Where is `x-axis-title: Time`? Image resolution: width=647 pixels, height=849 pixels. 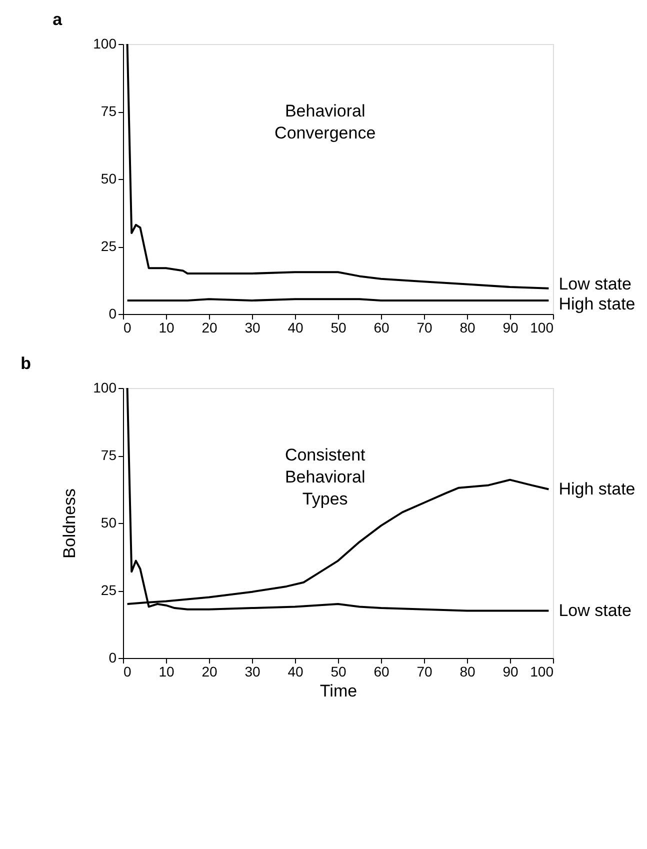
x-axis-title: Time is located at coordinates (339, 691).